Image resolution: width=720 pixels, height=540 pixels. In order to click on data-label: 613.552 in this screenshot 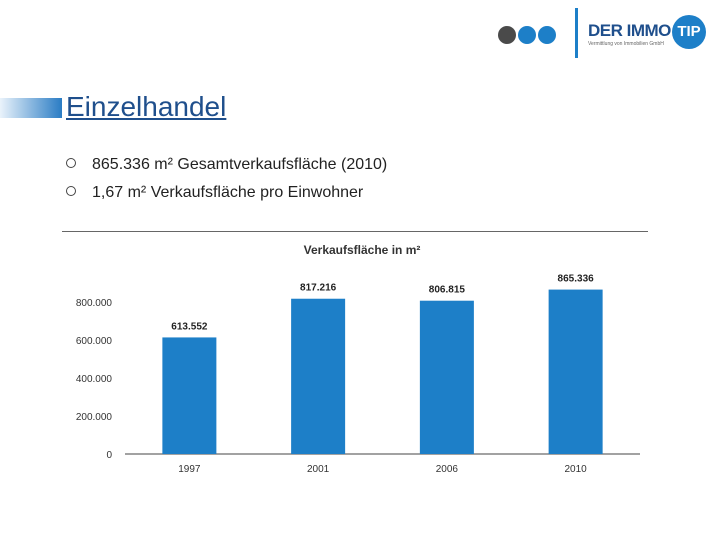, I will do `click(189, 326)`.